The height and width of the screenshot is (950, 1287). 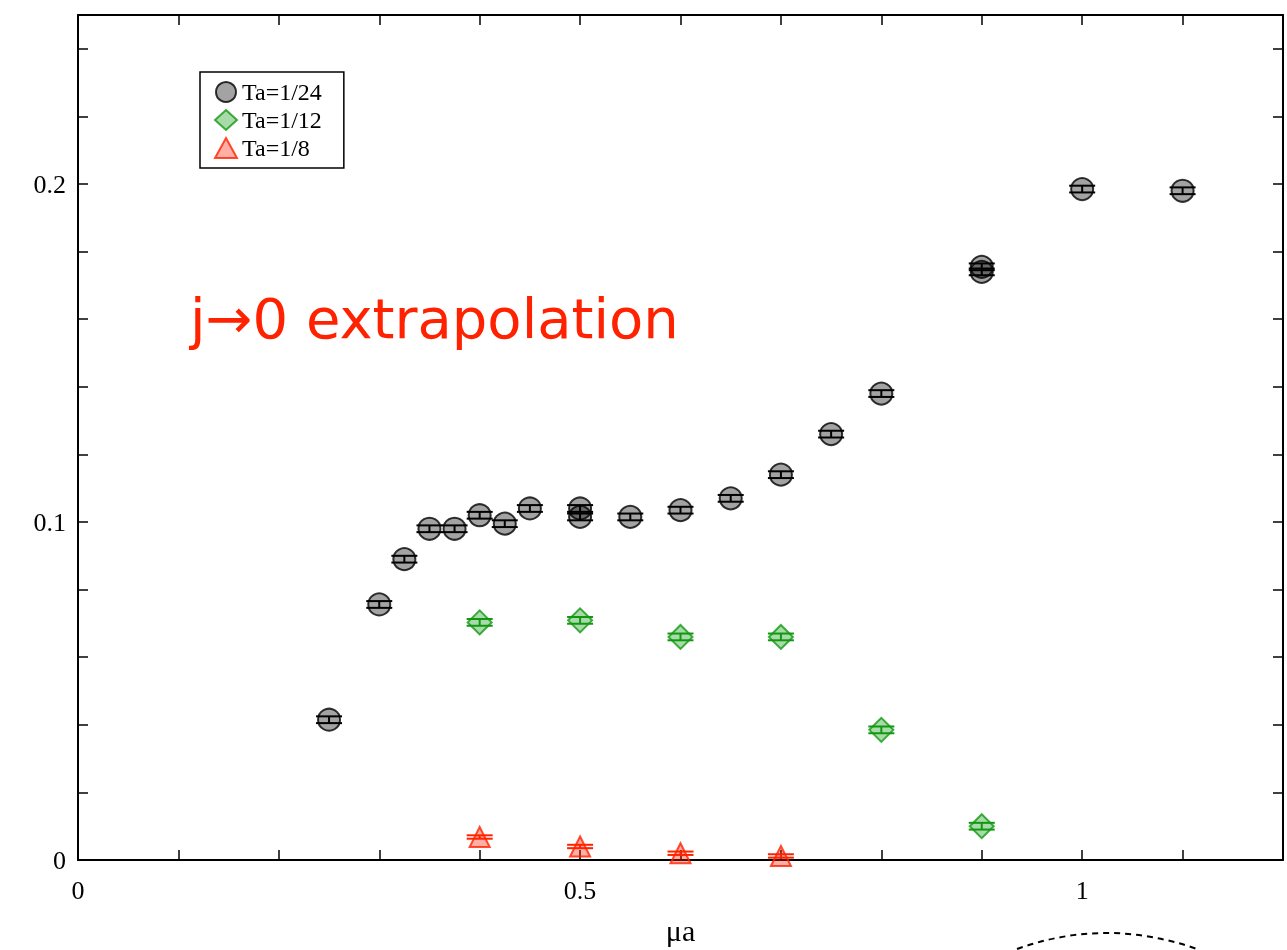 What do you see at coordinates (49, 522) in the screenshot?
I see `y-tick-label: 0.1` at bounding box center [49, 522].